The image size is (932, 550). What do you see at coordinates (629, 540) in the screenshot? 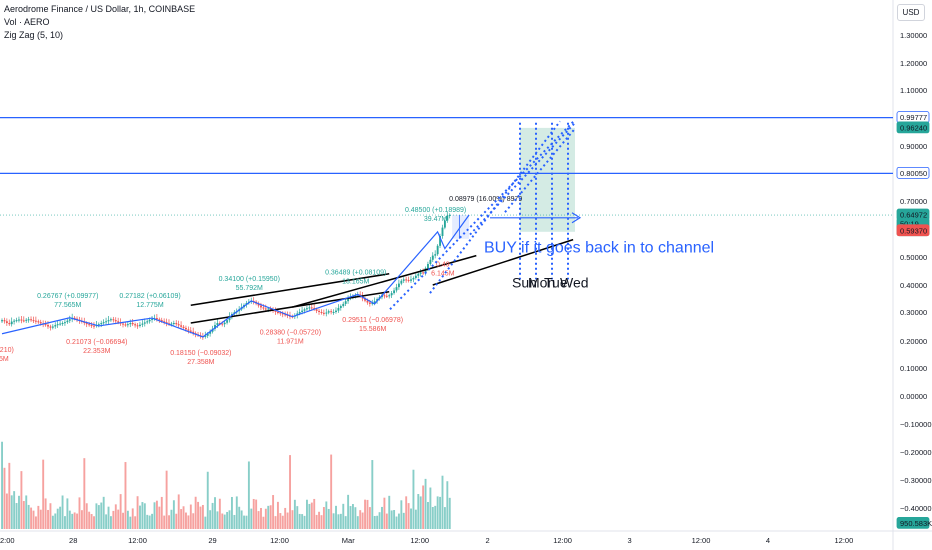
I see `time-axis-label: 3` at bounding box center [629, 540].